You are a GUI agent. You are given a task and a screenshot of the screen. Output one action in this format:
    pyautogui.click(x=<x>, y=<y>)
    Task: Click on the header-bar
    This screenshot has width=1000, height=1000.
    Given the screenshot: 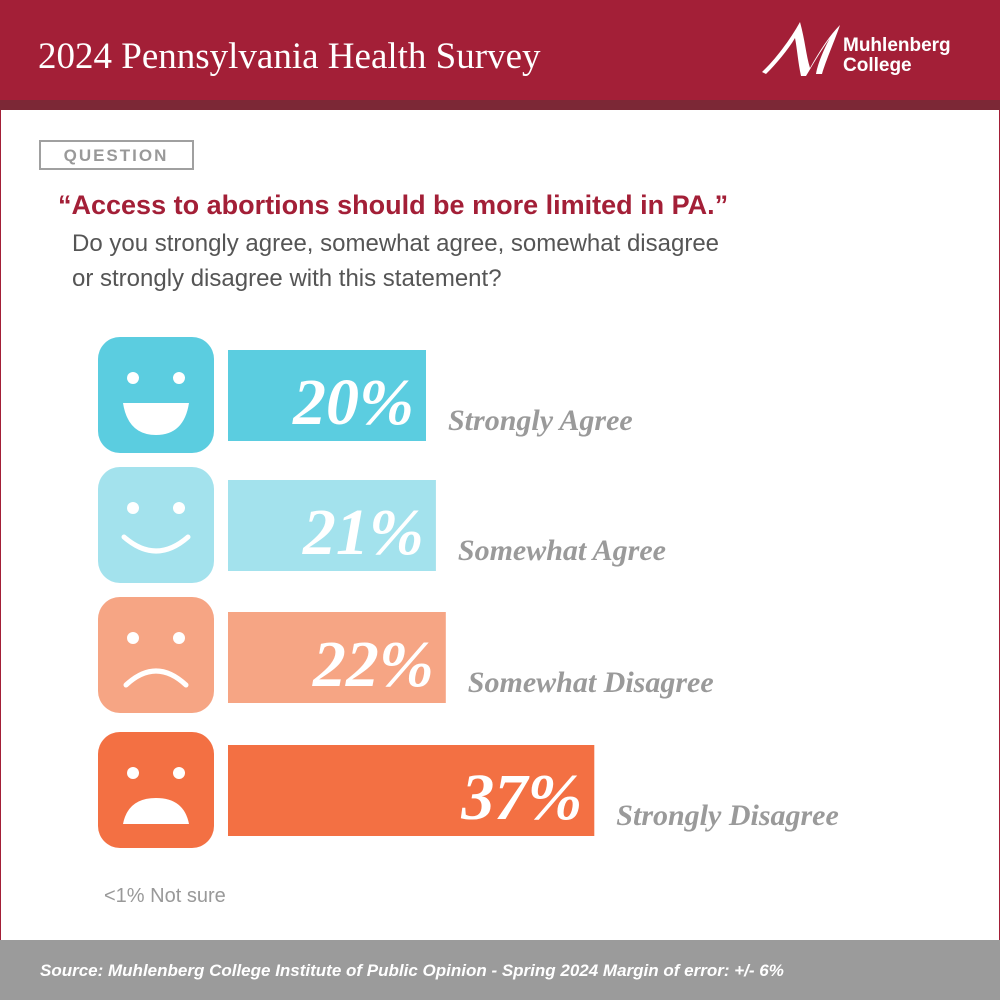 What is the action you would take?
    pyautogui.click(x=500, y=50)
    